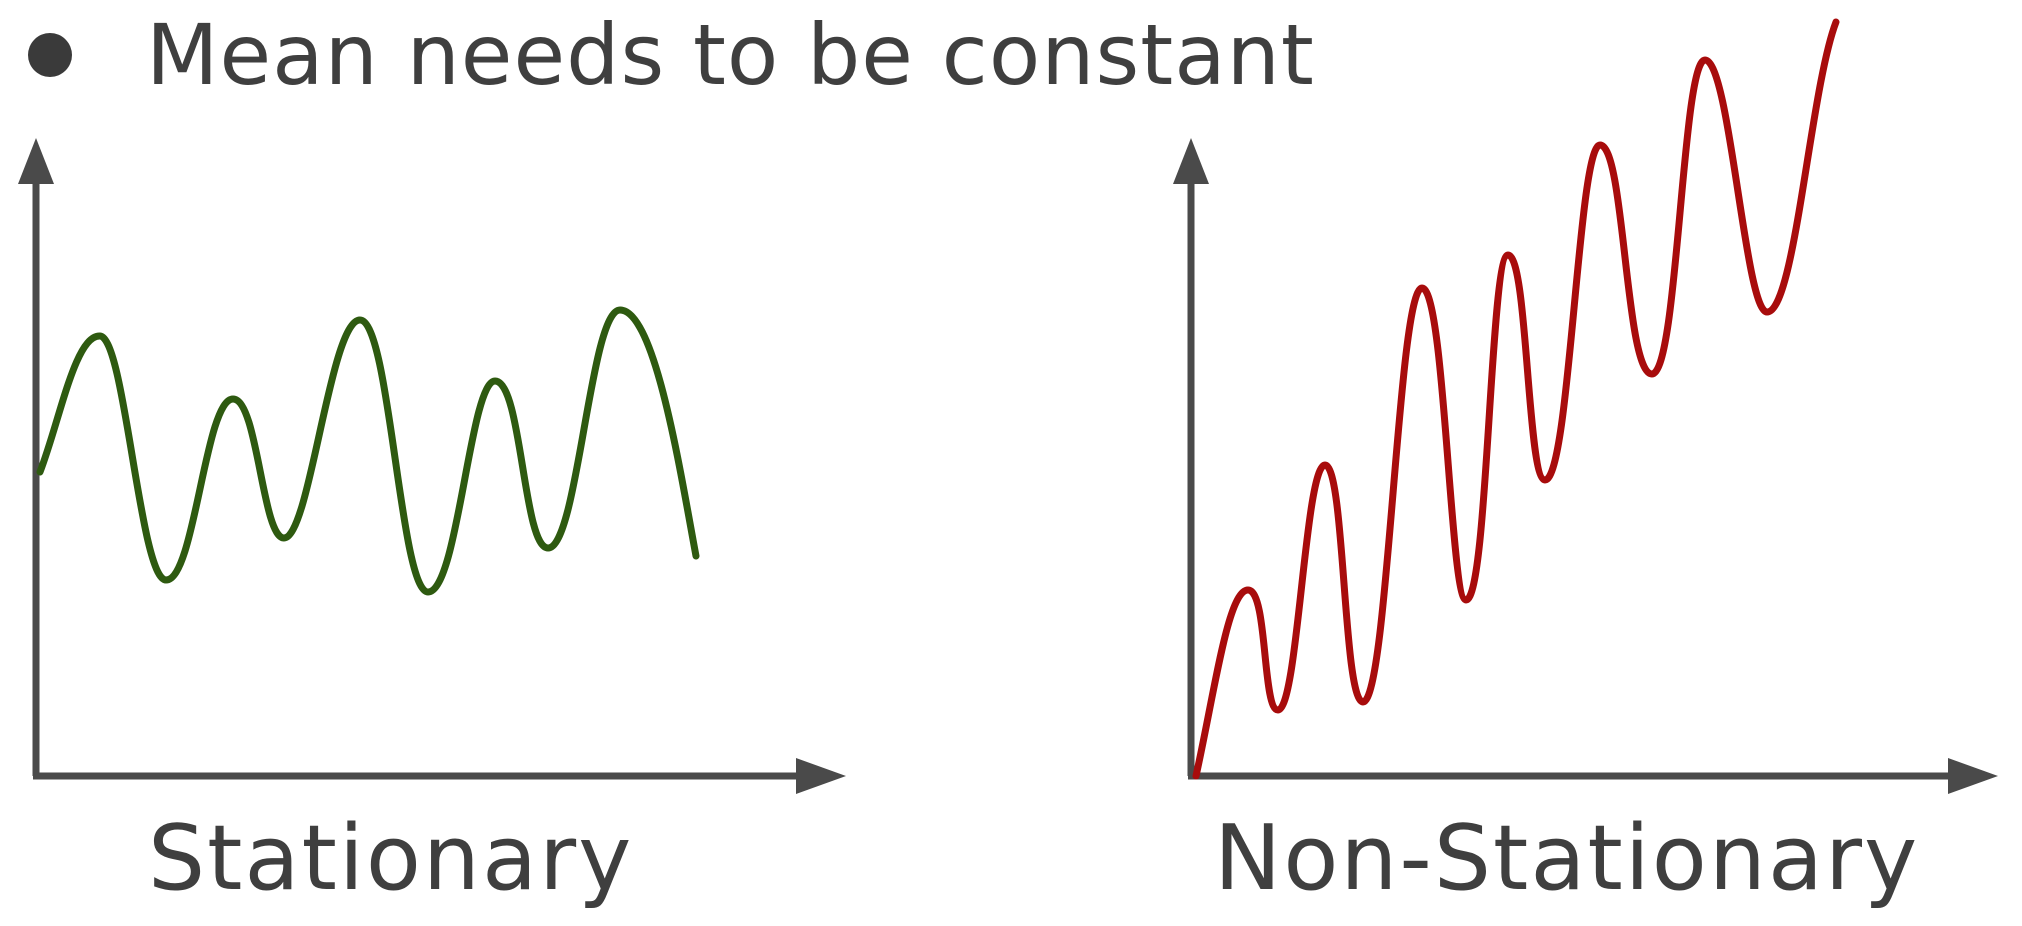 This screenshot has width=2022, height=926. What do you see at coordinates (1191, 161) in the screenshot?
I see `non-stationary-y-arrow-icon` at bounding box center [1191, 161].